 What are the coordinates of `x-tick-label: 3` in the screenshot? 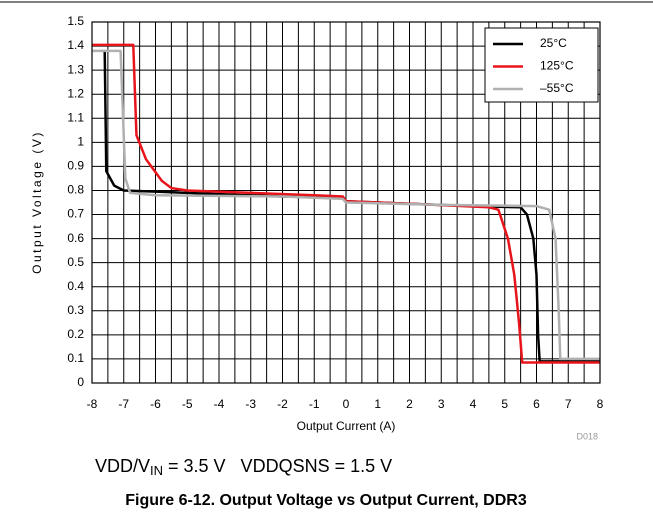 It's located at (441, 404).